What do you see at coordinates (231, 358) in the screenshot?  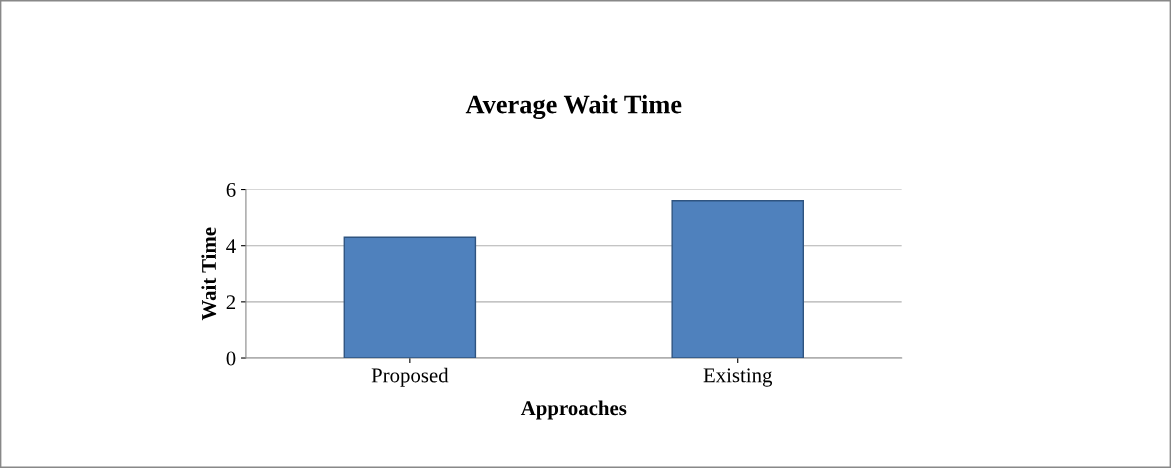 I see `y-tick-label: 0` at bounding box center [231, 358].